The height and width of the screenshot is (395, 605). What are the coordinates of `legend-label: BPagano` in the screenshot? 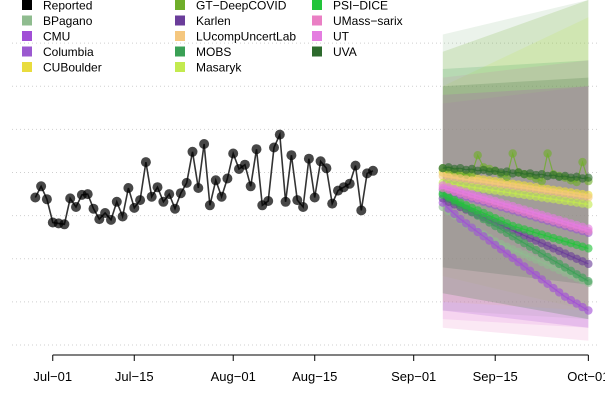 It's located at (68, 21).